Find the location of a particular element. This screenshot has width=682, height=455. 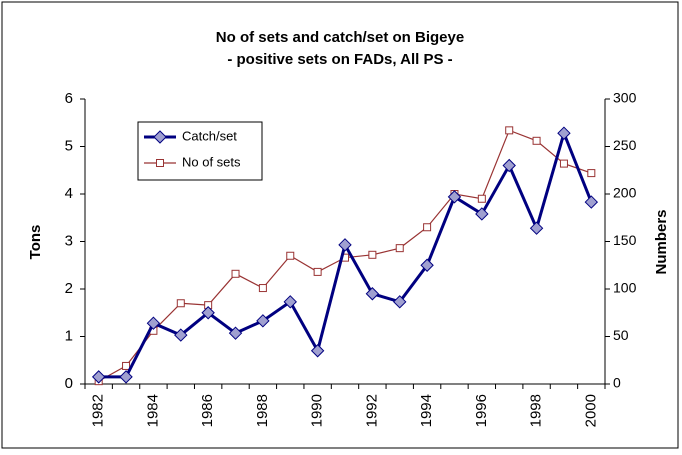

y2-tick-label: 300 is located at coordinates (625, 98).